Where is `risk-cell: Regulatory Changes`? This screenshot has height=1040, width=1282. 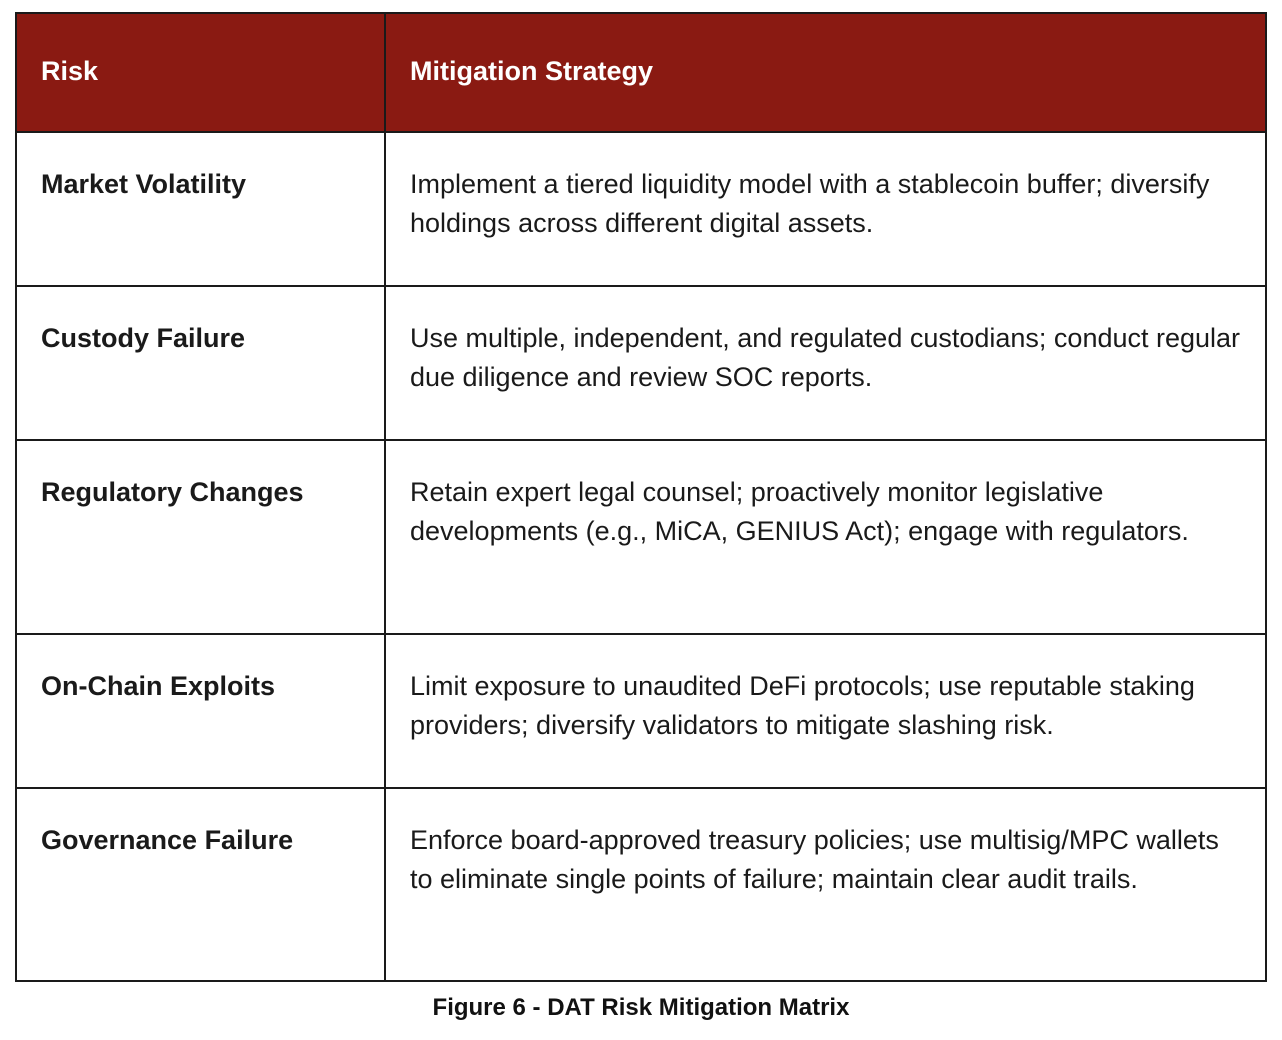 risk-cell: Regulatory Changes is located at coordinates (200, 537).